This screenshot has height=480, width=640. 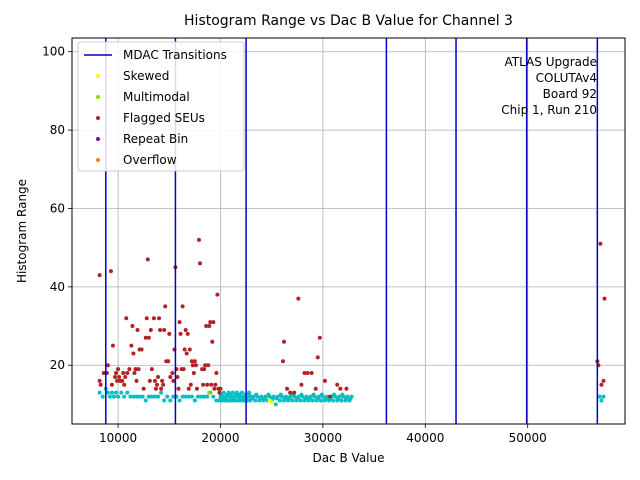 What do you see at coordinates (528, 438) in the screenshot?
I see `x-tick-label: 50000` at bounding box center [528, 438].